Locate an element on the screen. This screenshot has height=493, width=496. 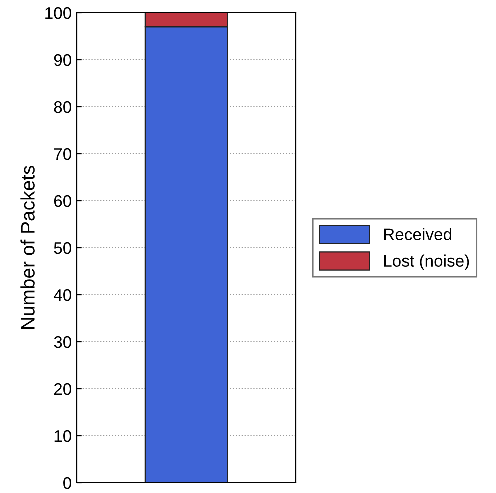
y-tick-label: 40 is located at coordinates (63, 295).